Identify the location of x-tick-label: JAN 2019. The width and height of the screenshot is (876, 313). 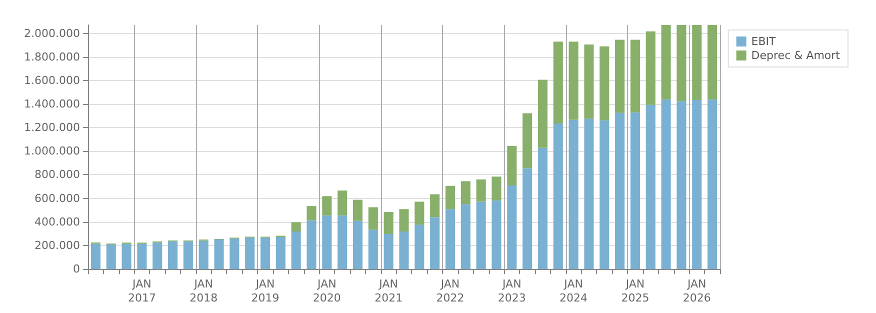
(265, 291).